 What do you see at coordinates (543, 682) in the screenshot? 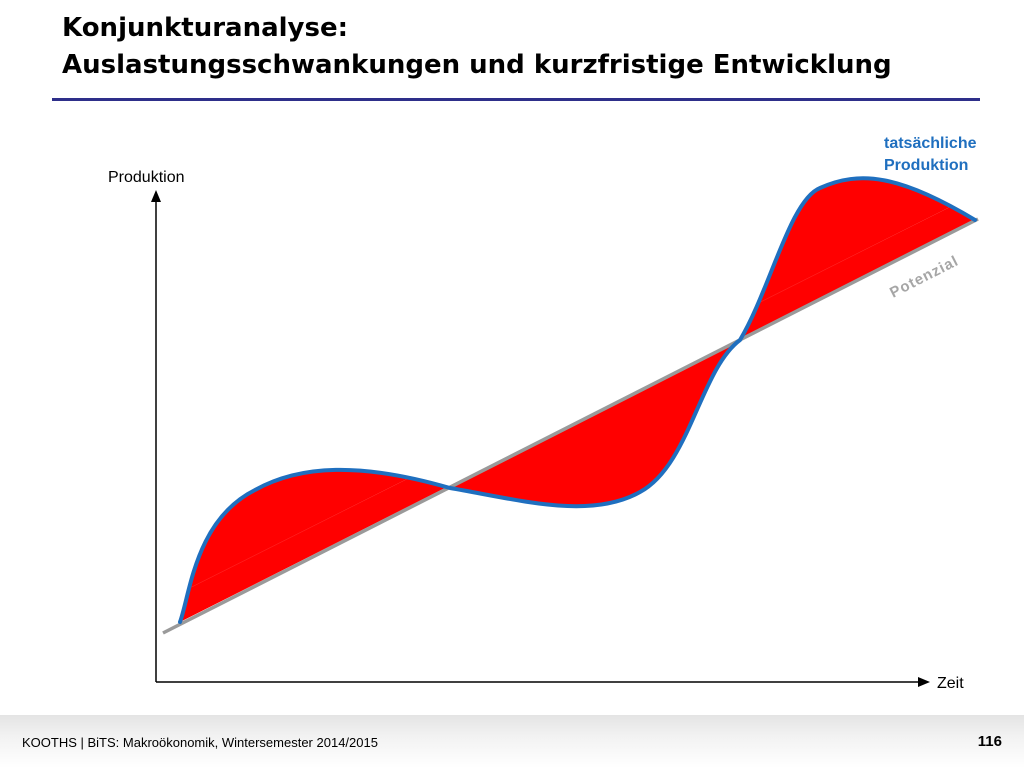
I see `x-axis` at bounding box center [543, 682].